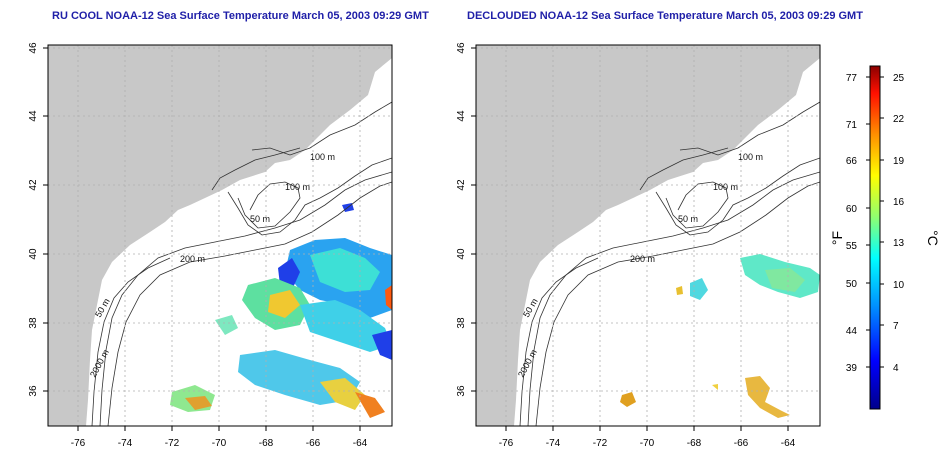 The image size is (950, 475). What do you see at coordinates (896, 368) in the screenshot?
I see `c-tick-label: 4` at bounding box center [896, 368].